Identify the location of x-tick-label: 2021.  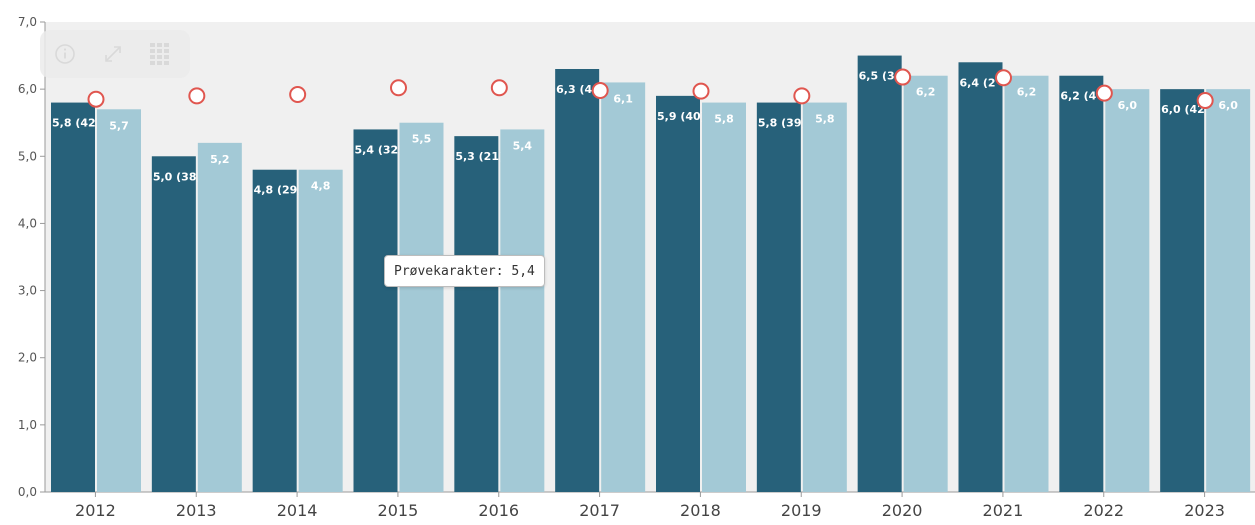
(1003, 510).